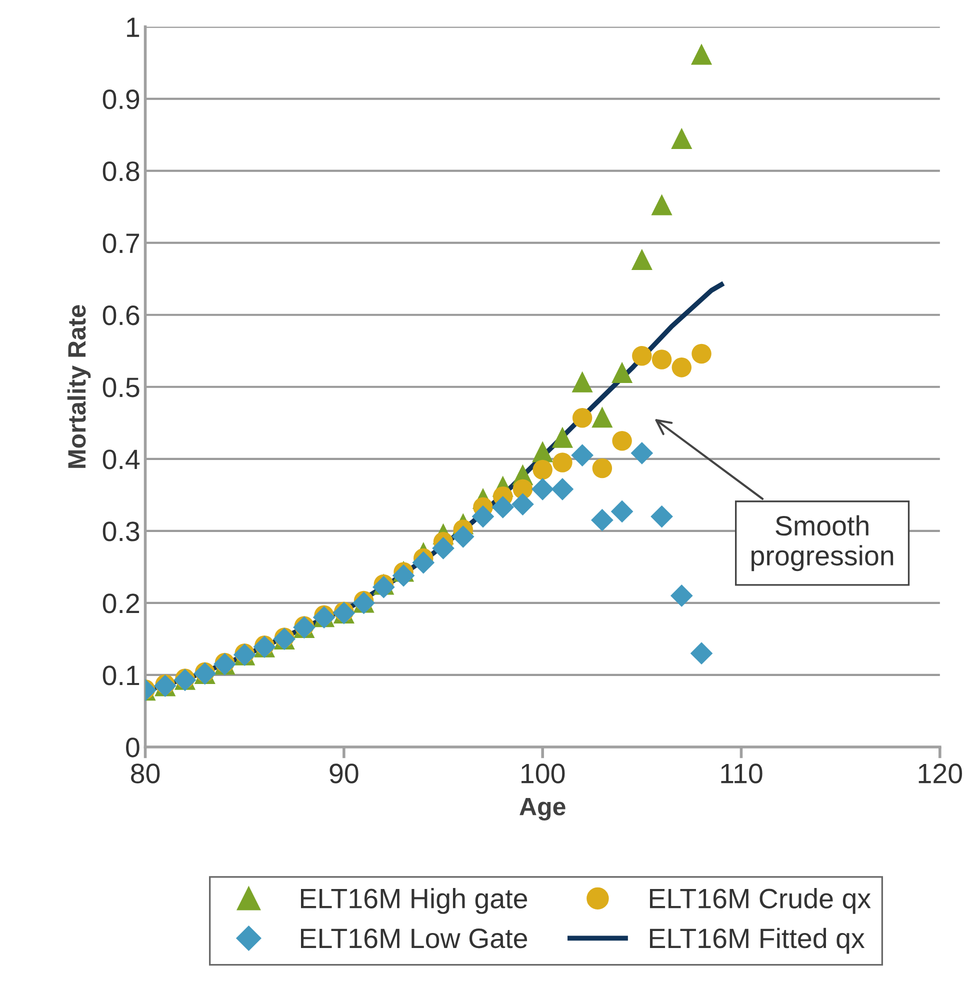  I want to click on legend-label: ELT16M Crude qx, so click(760, 901).